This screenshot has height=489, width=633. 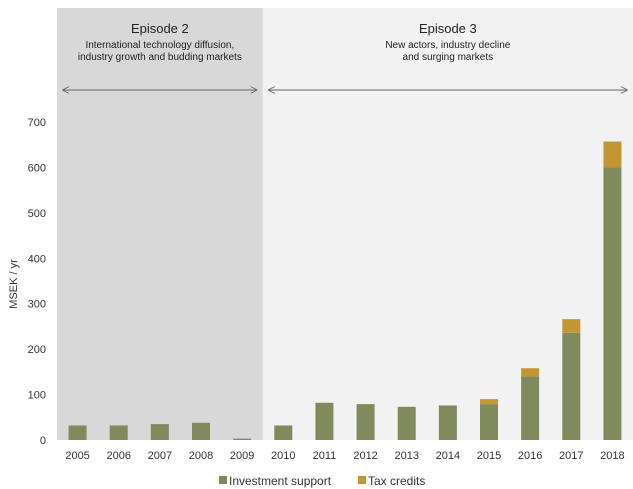 I want to click on y-axis: 0 100 200 300 400 500 600 700 MSEK / yr, so click(x=27, y=282).